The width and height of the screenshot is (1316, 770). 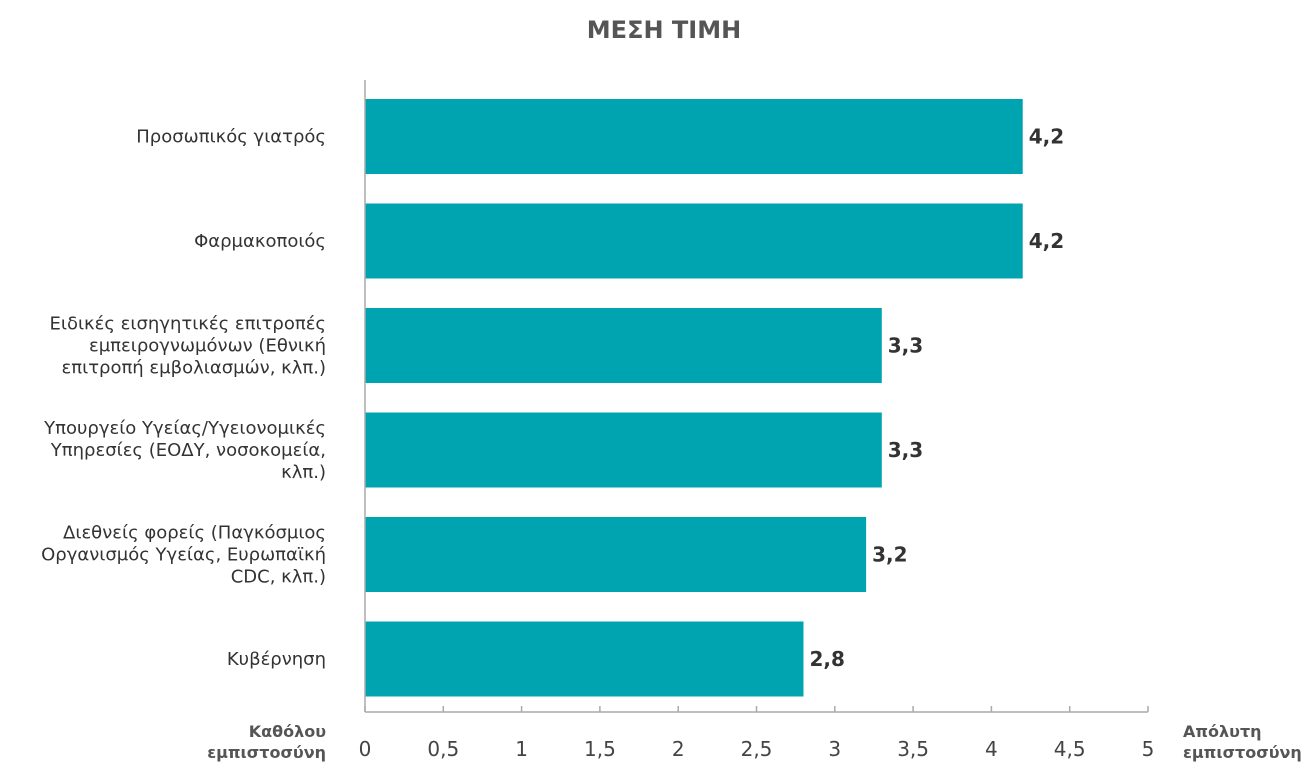 I want to click on x-tick-label: 1,5, so click(x=600, y=749).